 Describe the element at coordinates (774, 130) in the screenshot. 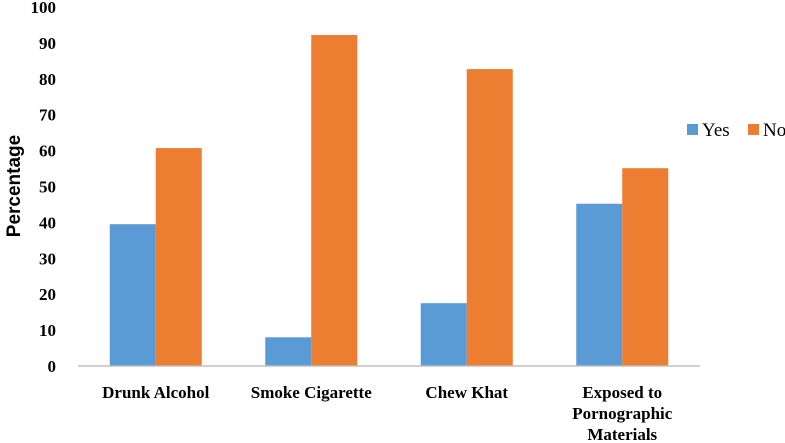

I see `legend-label: No` at that location.